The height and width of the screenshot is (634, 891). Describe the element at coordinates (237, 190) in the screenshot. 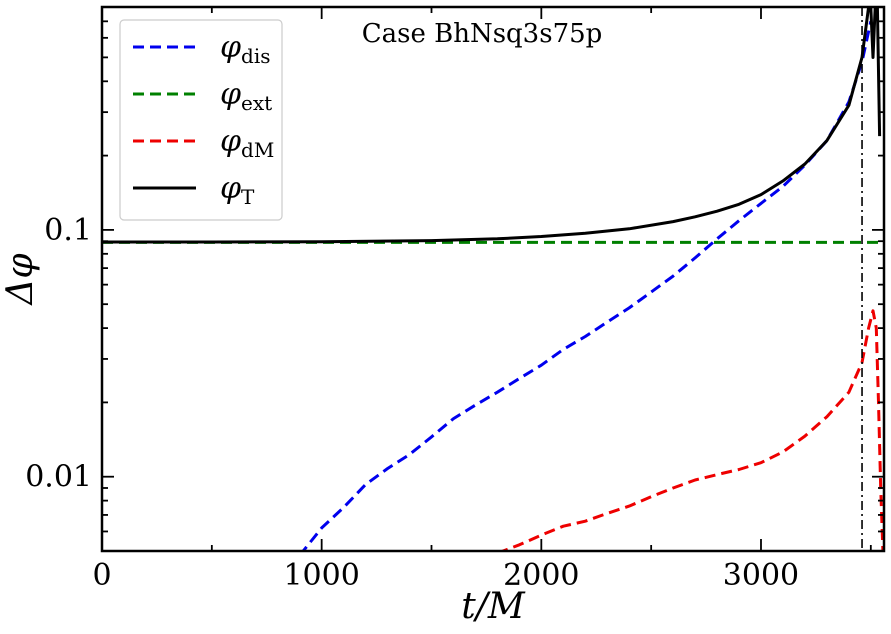

I see `legend-label-T: φT` at that location.